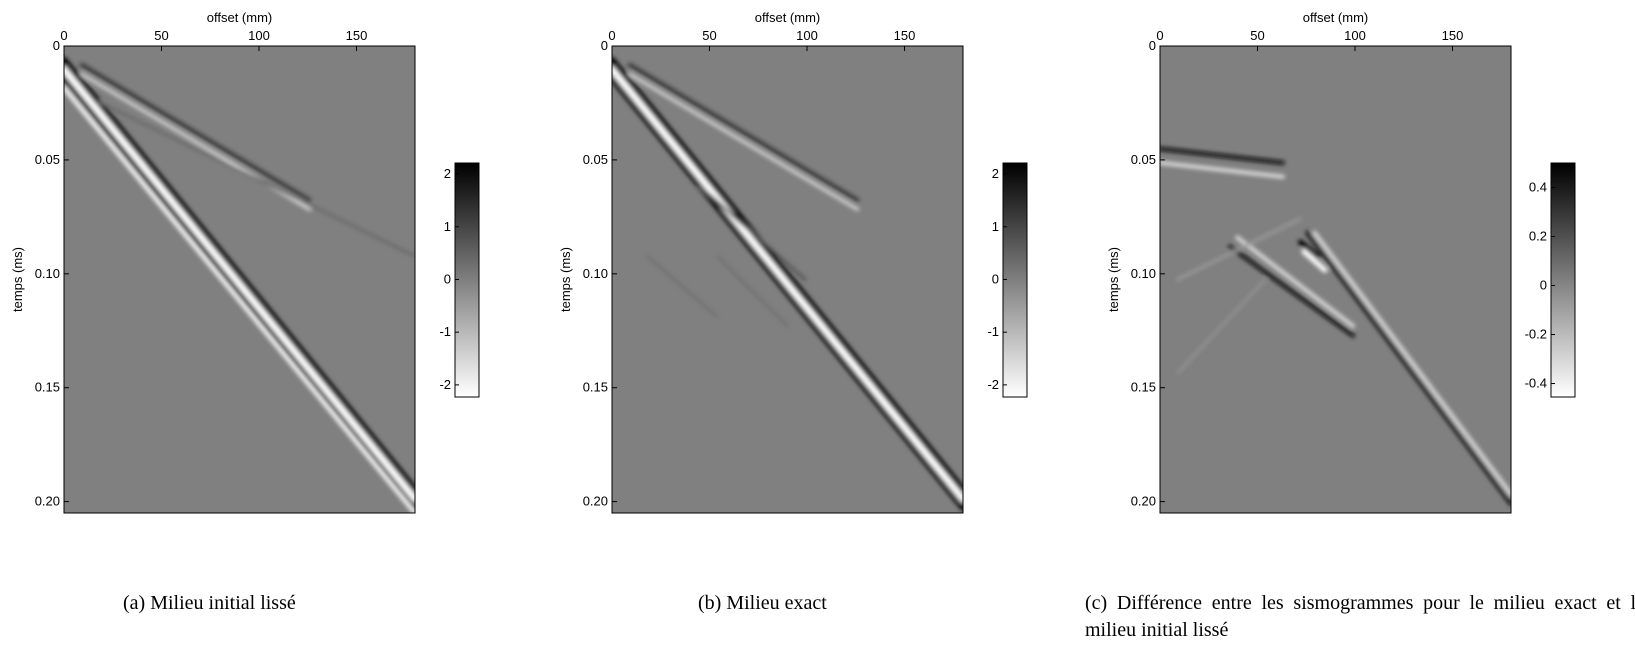 Image resolution: width=1635 pixels, height=671 pixels. I want to click on caption: (a) Milieu initial lissé, so click(209, 603).